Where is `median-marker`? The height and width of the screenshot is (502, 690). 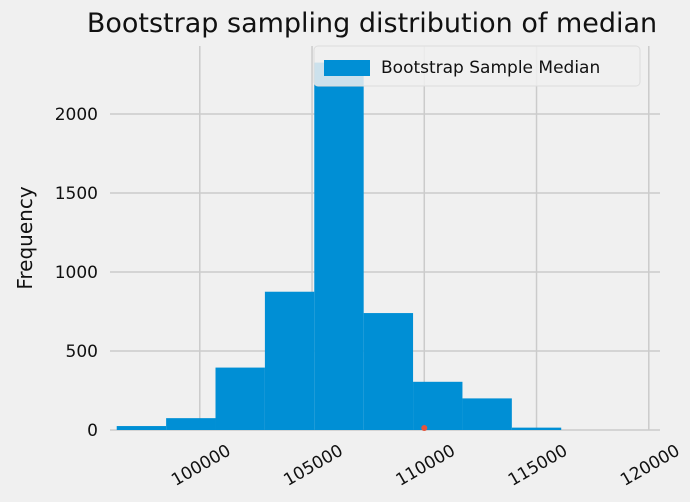
median-marker is located at coordinates (424, 428).